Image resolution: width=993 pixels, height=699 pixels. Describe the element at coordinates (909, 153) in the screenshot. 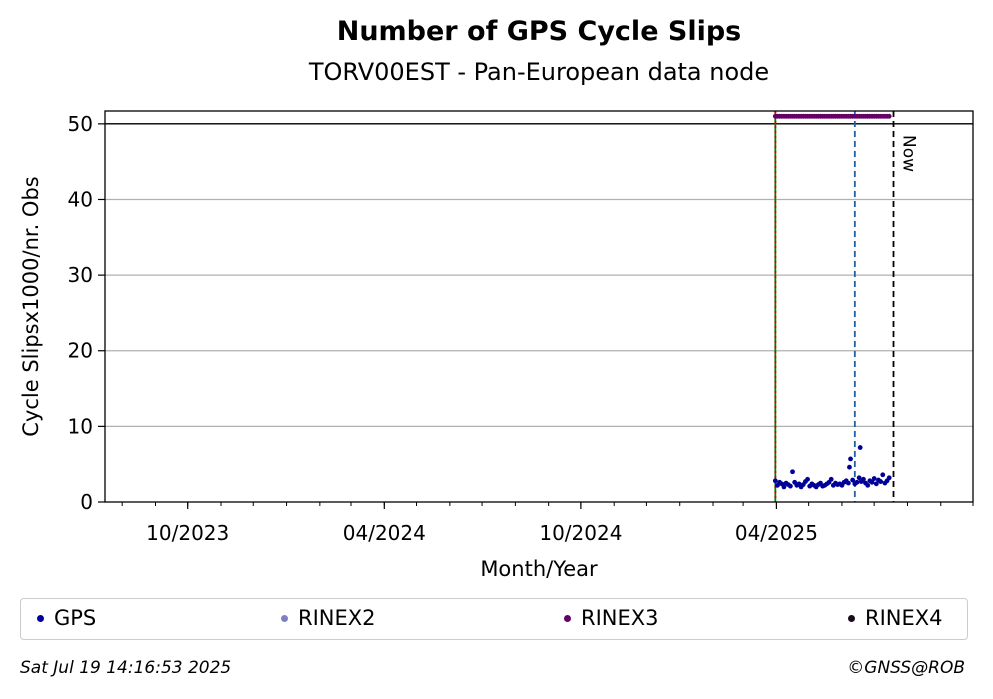

I see `now-marker-label: Now` at that location.